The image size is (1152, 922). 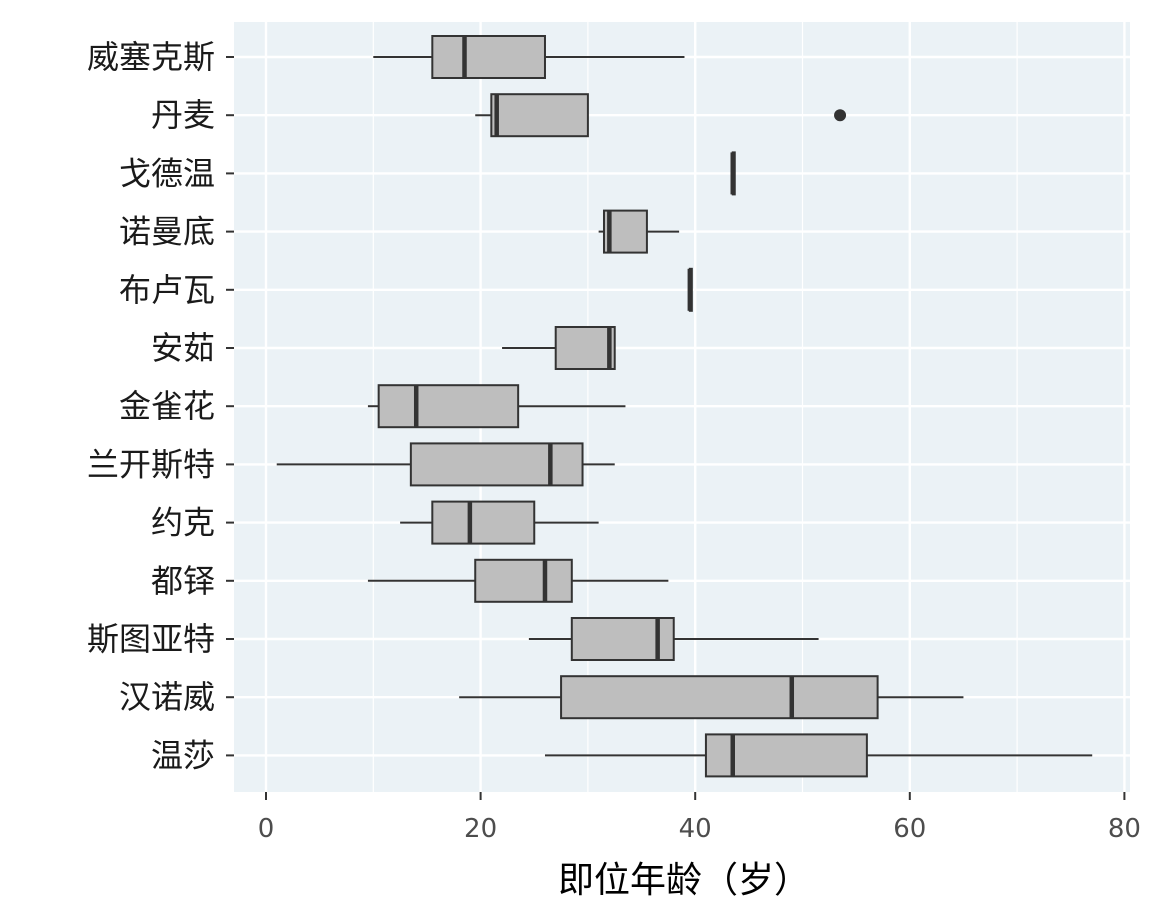 I want to click on y-tick-label: 汉诺威, so click(x=167, y=697).